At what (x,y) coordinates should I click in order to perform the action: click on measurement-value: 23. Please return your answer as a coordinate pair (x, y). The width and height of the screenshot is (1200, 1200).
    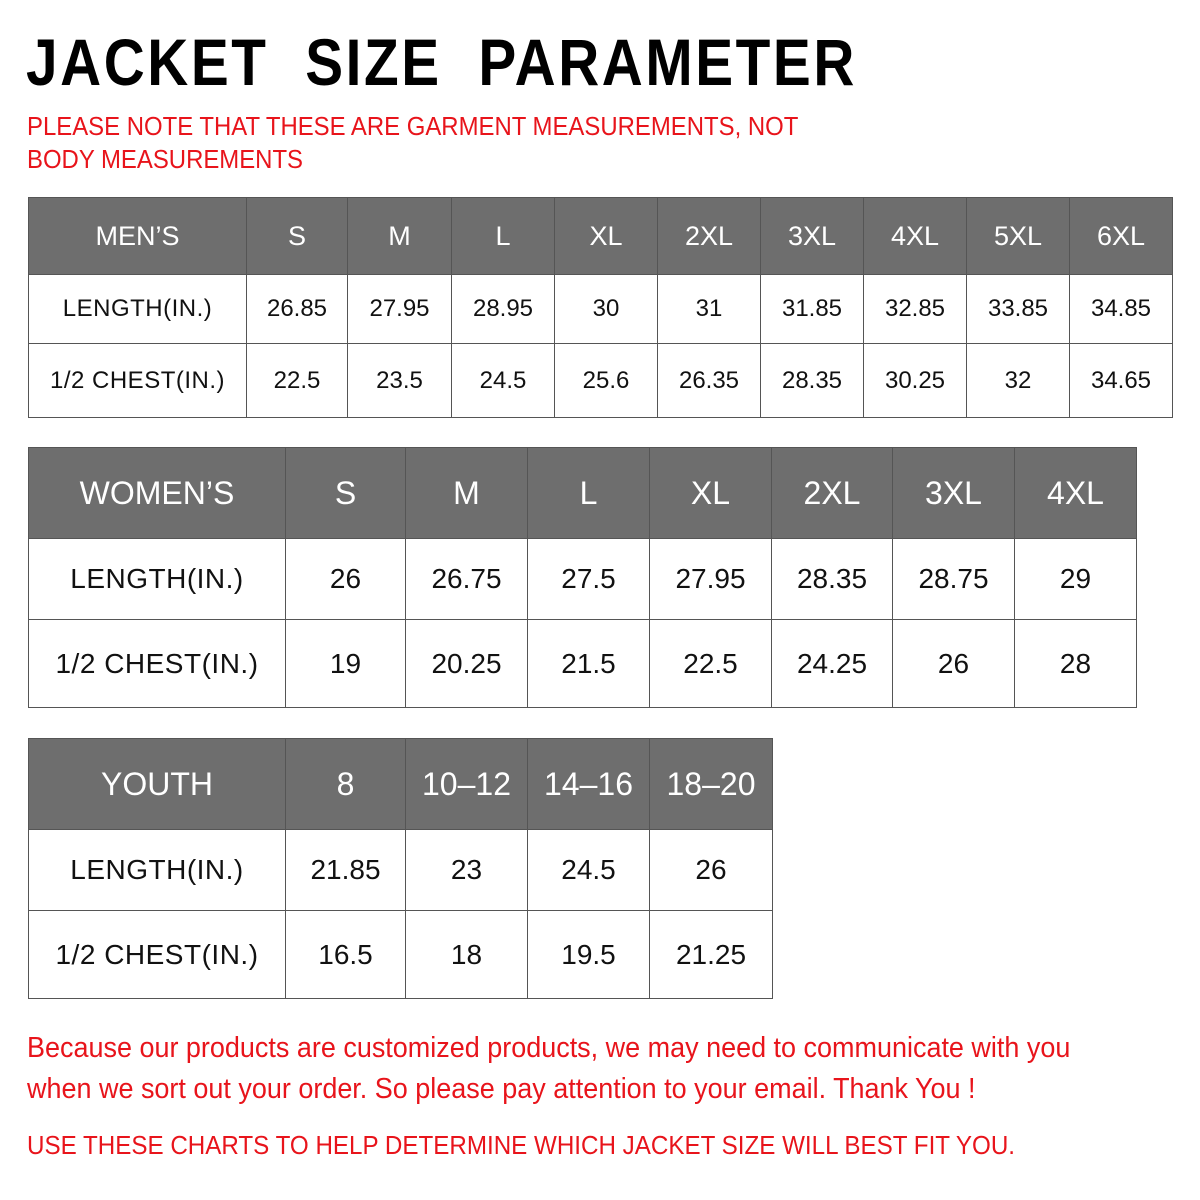
    Looking at the image, I should click on (466, 870).